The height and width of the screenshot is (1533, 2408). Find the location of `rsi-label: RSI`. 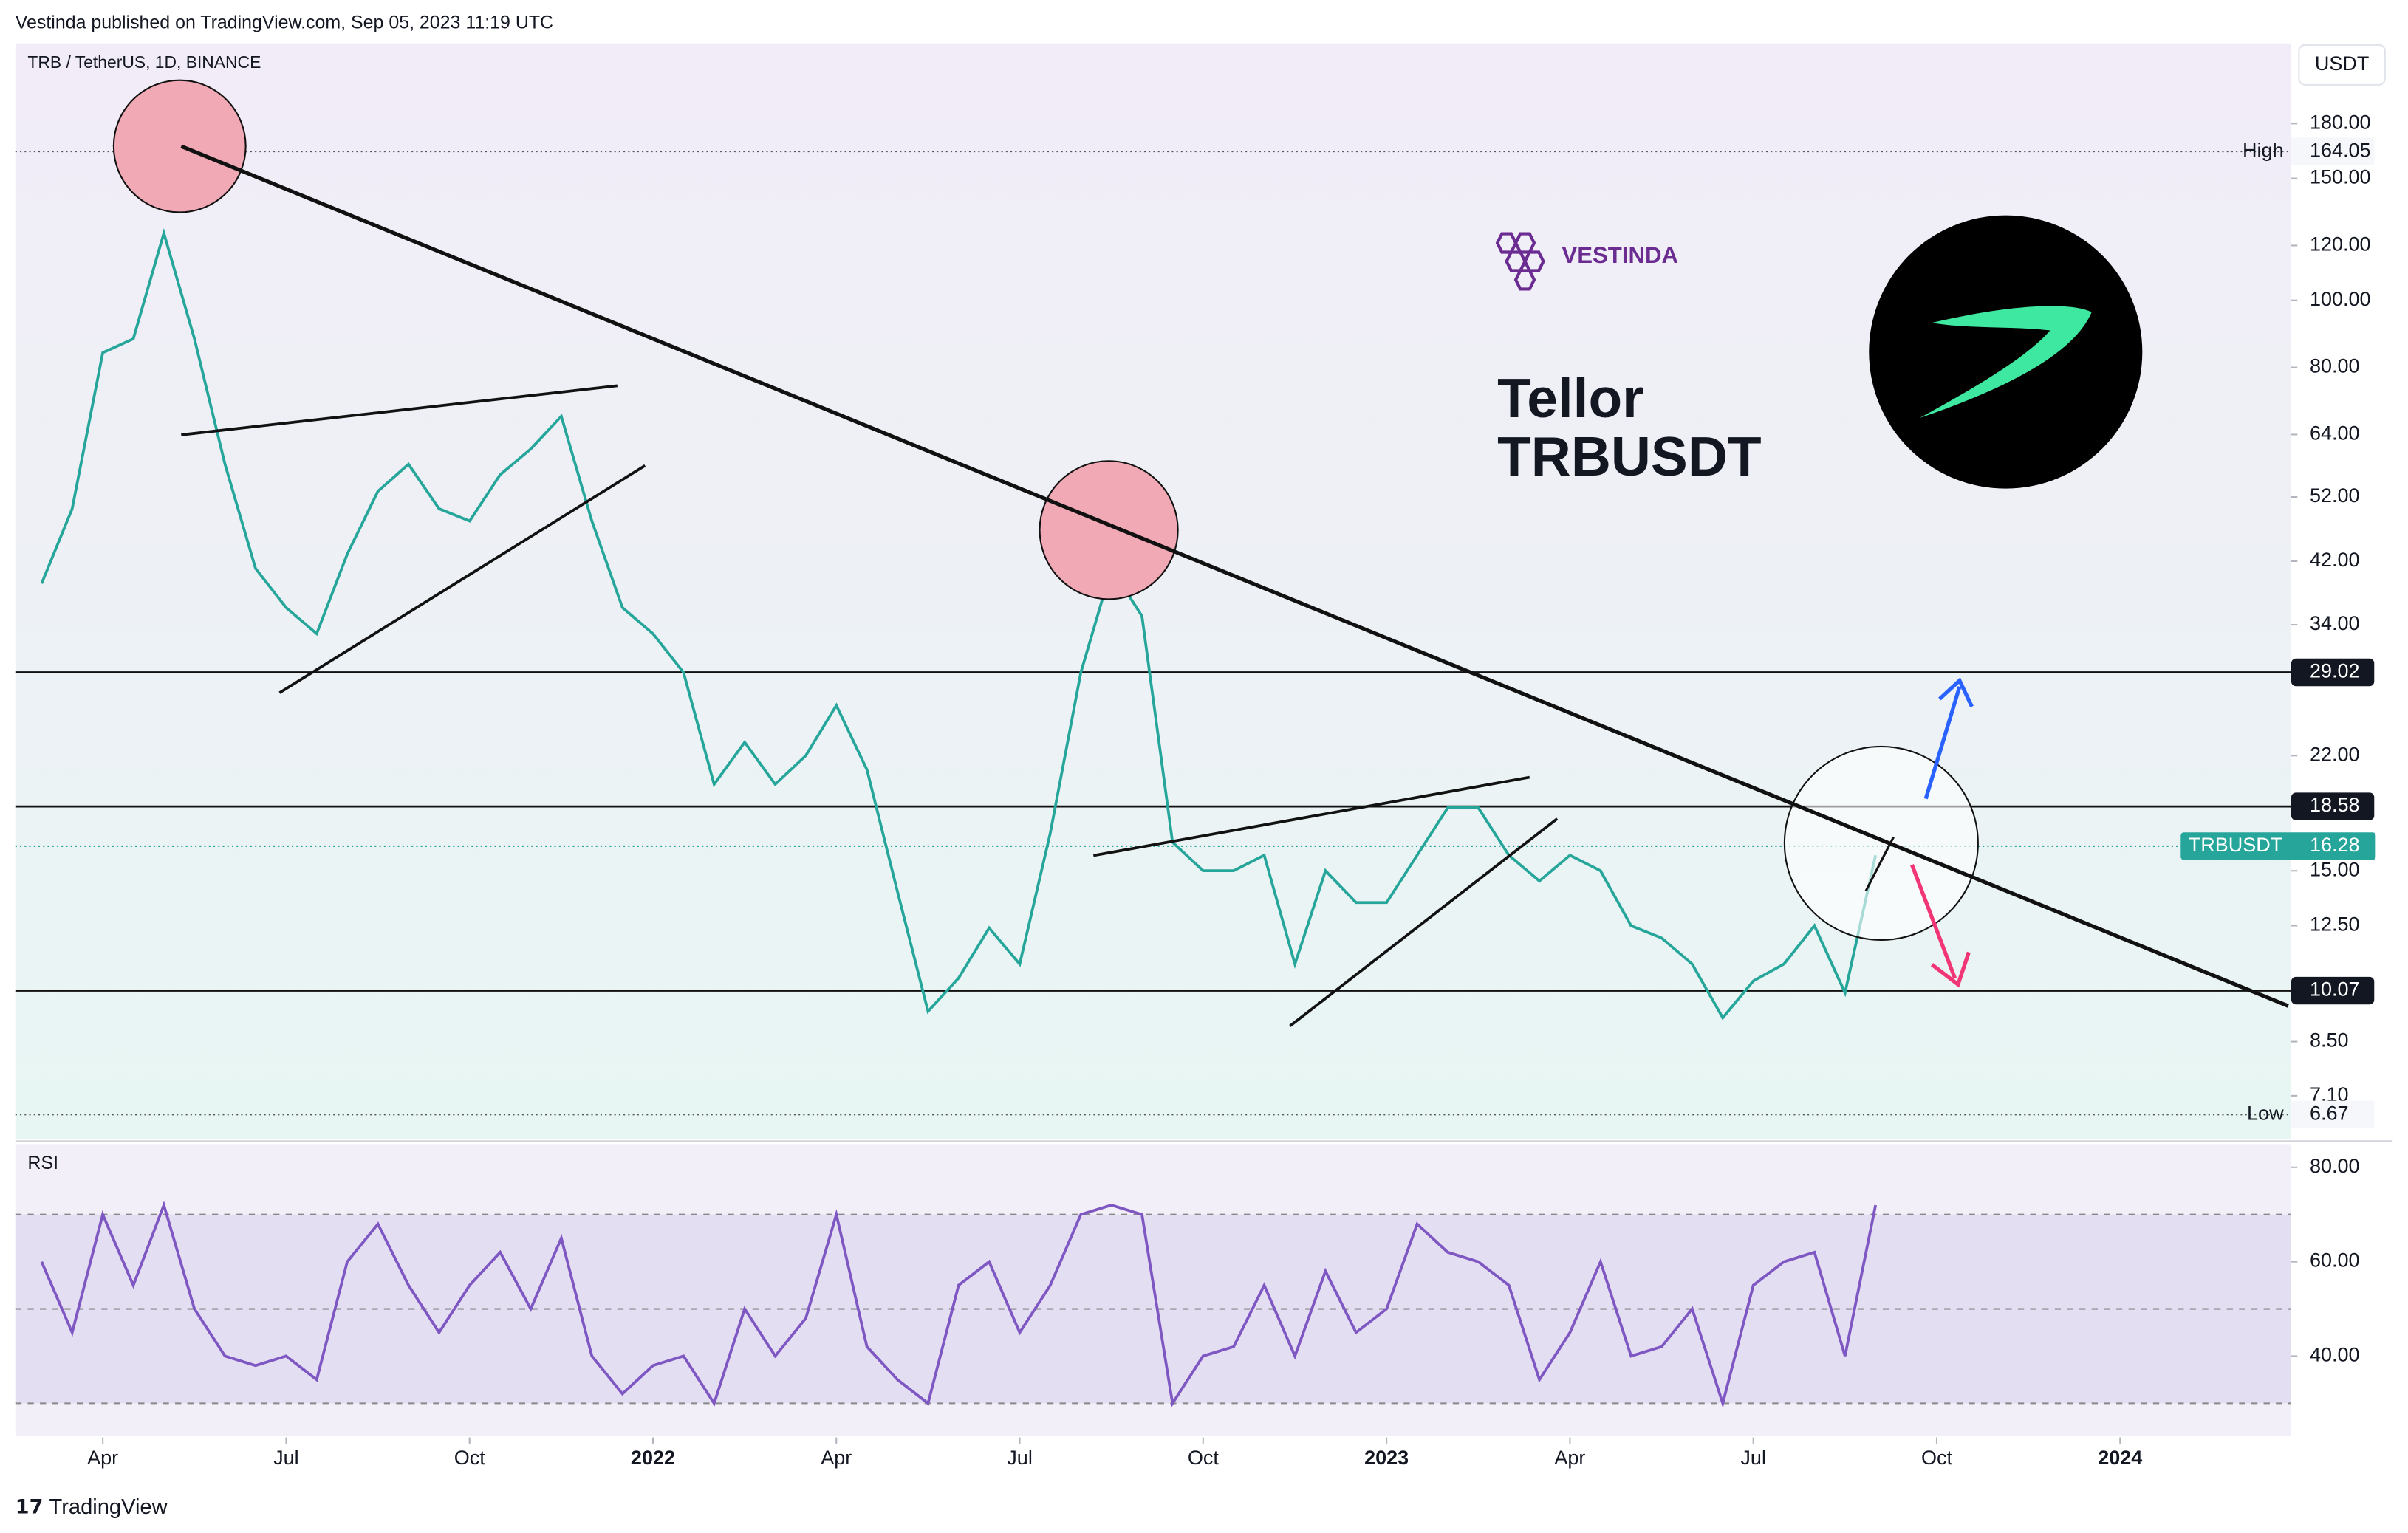

rsi-label: RSI is located at coordinates (42, 1163).